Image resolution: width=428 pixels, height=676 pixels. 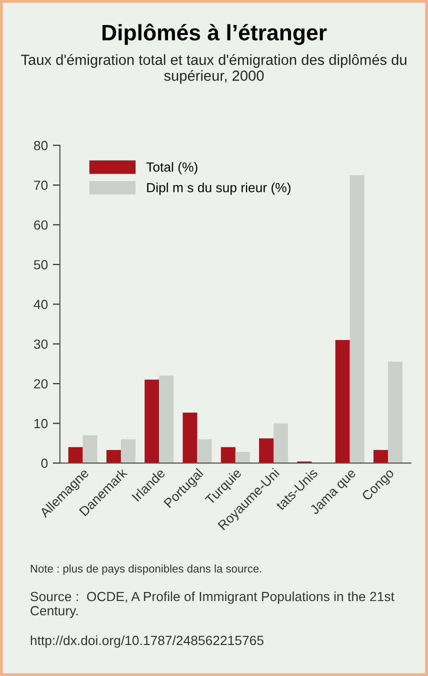 What do you see at coordinates (147, 641) in the screenshot?
I see `text: http://dx.doi.org/10.1787/248562215765` at bounding box center [147, 641].